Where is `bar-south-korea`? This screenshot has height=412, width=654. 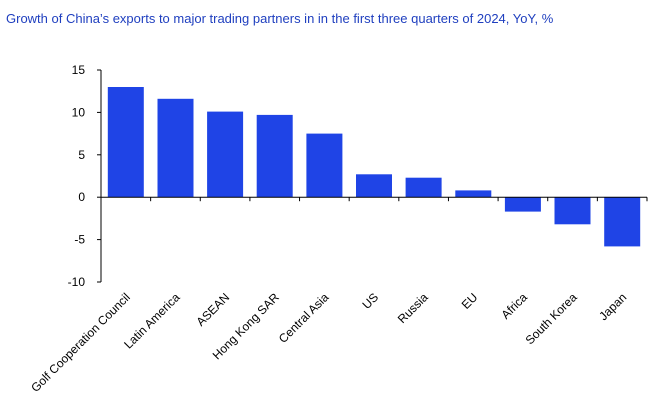 bar-south-korea is located at coordinates (572, 211).